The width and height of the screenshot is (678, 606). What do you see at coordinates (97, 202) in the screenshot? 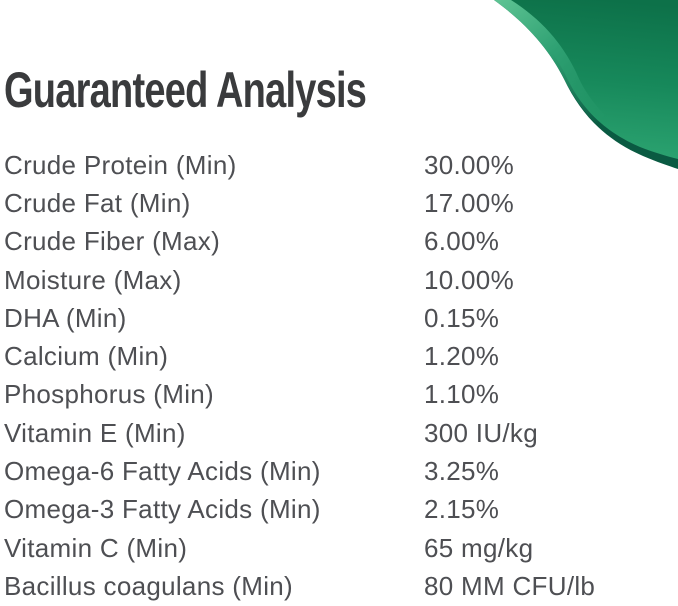
I see `row-label: Crude Fat (Min)` at bounding box center [97, 202].